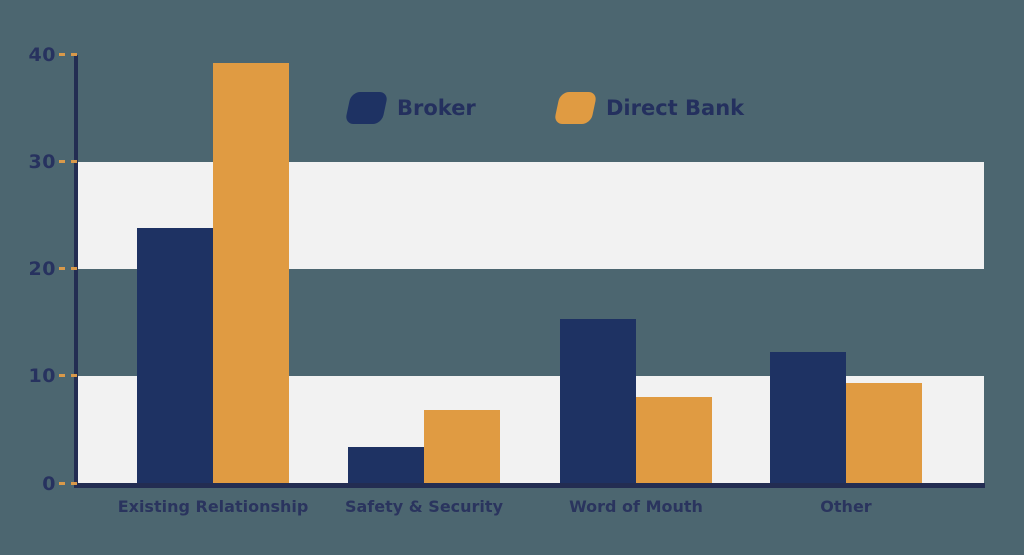  Describe the element at coordinates (529, 485) in the screenshot. I see `x-axis-line` at that location.